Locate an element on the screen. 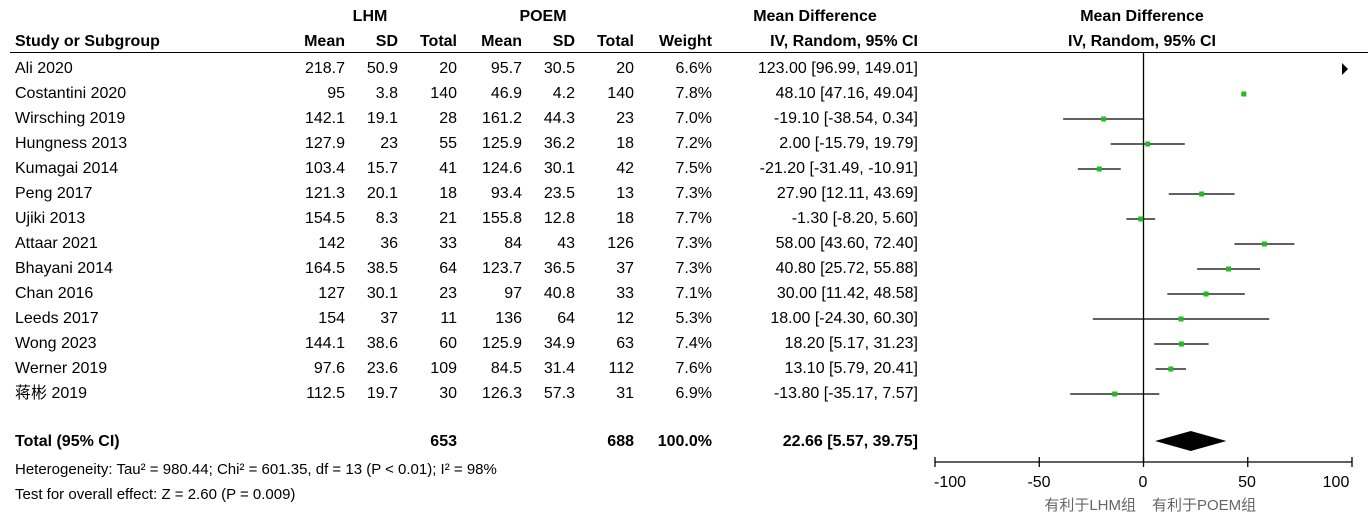 This screenshot has height=526, width=1368. mean2-value: 136 is located at coordinates (508, 318).